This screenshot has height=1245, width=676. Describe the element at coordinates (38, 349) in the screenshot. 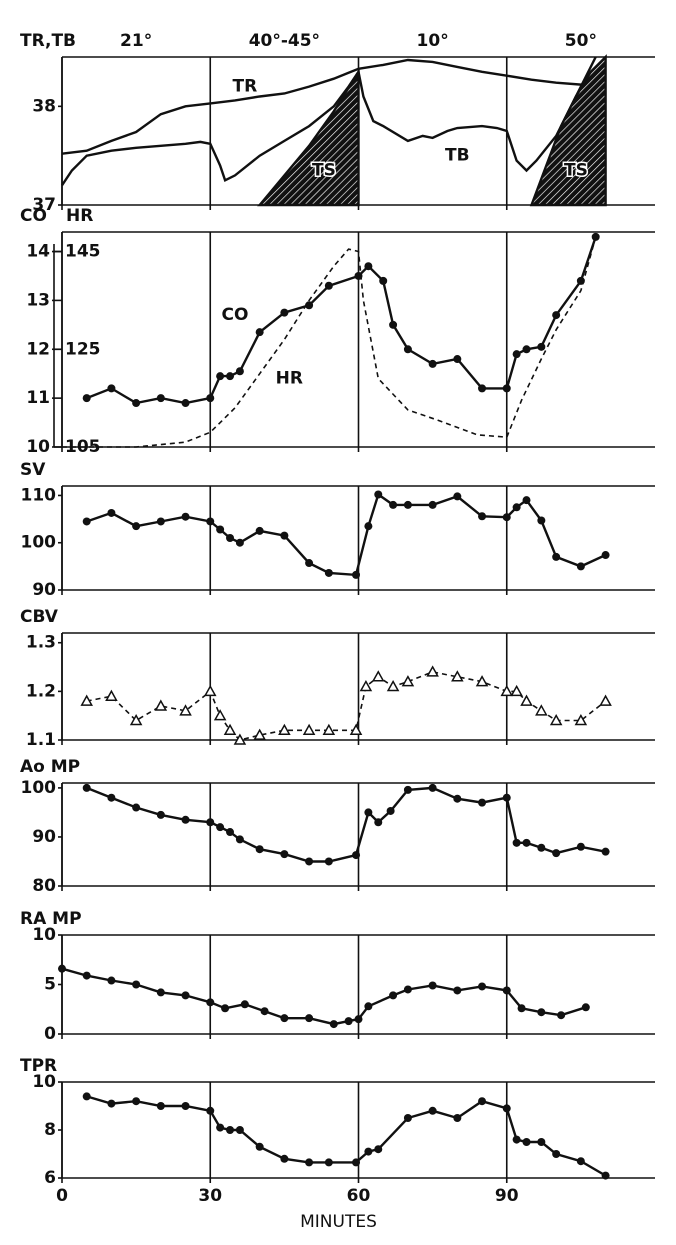

I see `y-tick-label: 12` at that location.